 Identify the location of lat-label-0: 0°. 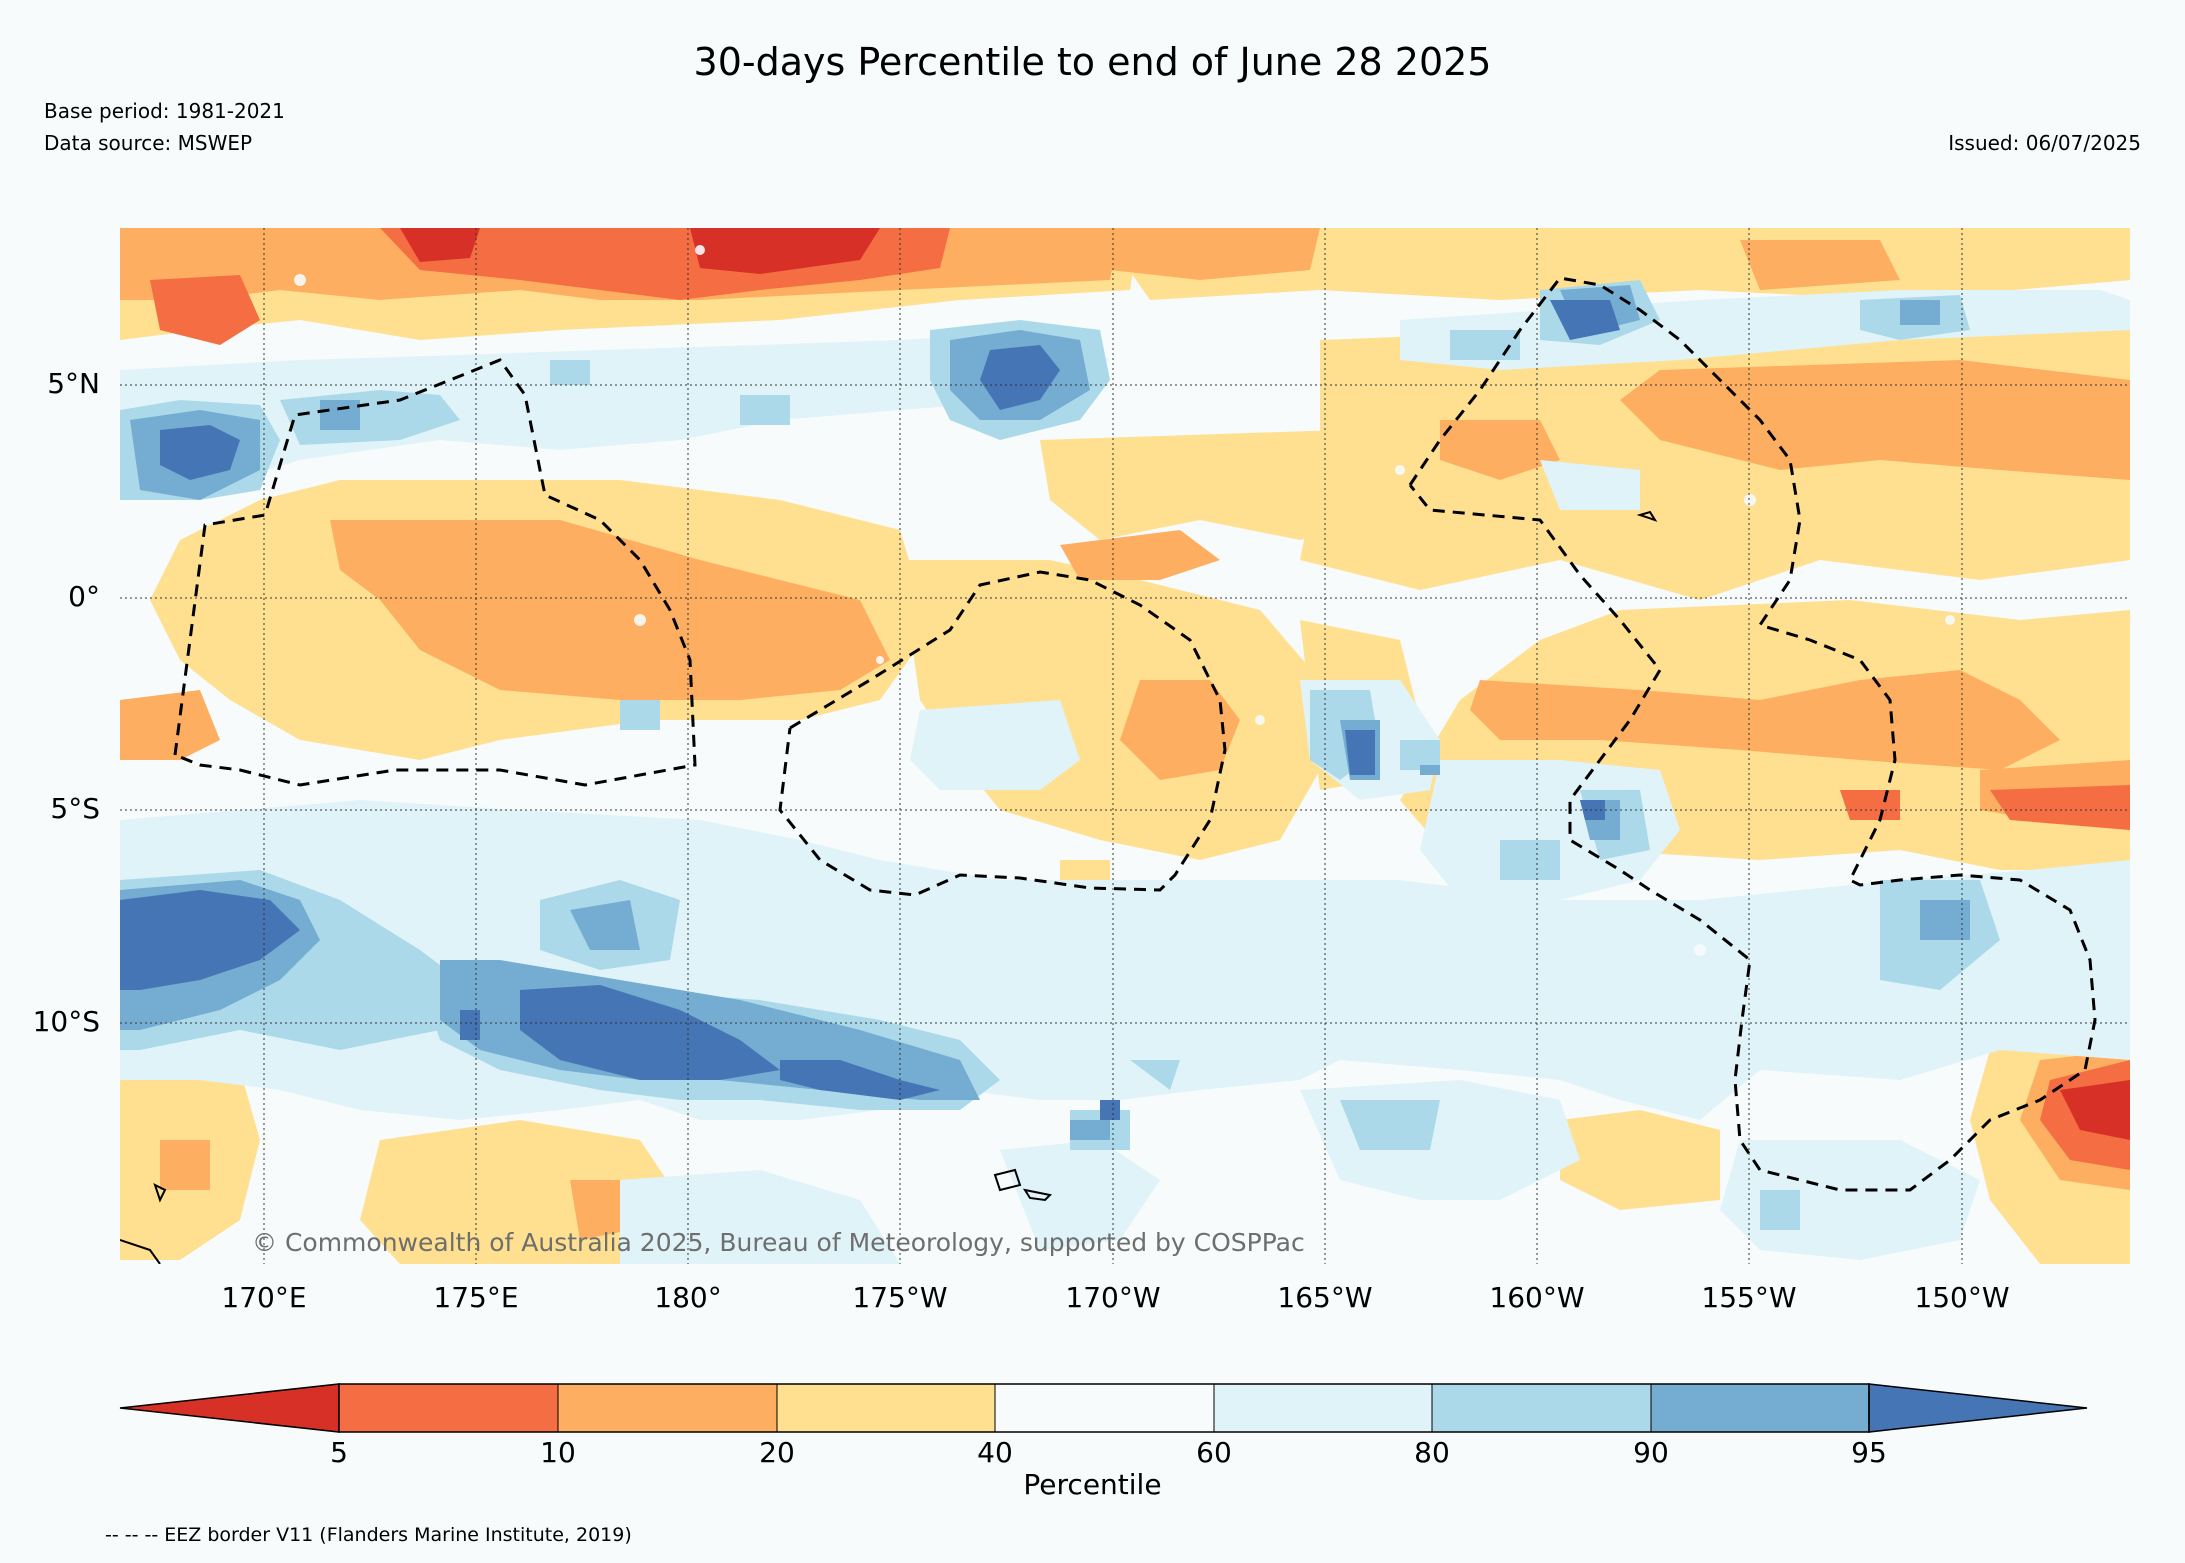
(84, 596).